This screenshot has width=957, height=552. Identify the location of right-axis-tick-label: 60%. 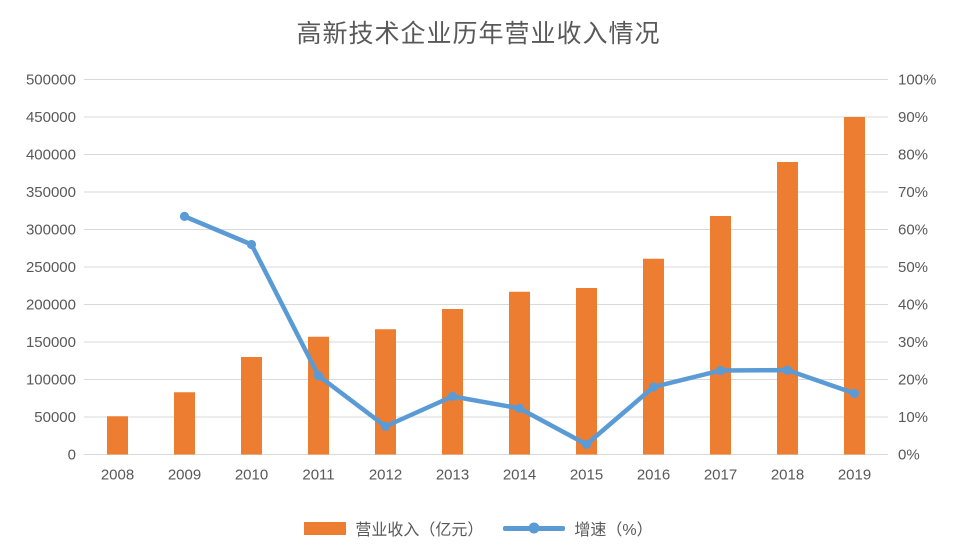
(913, 230).